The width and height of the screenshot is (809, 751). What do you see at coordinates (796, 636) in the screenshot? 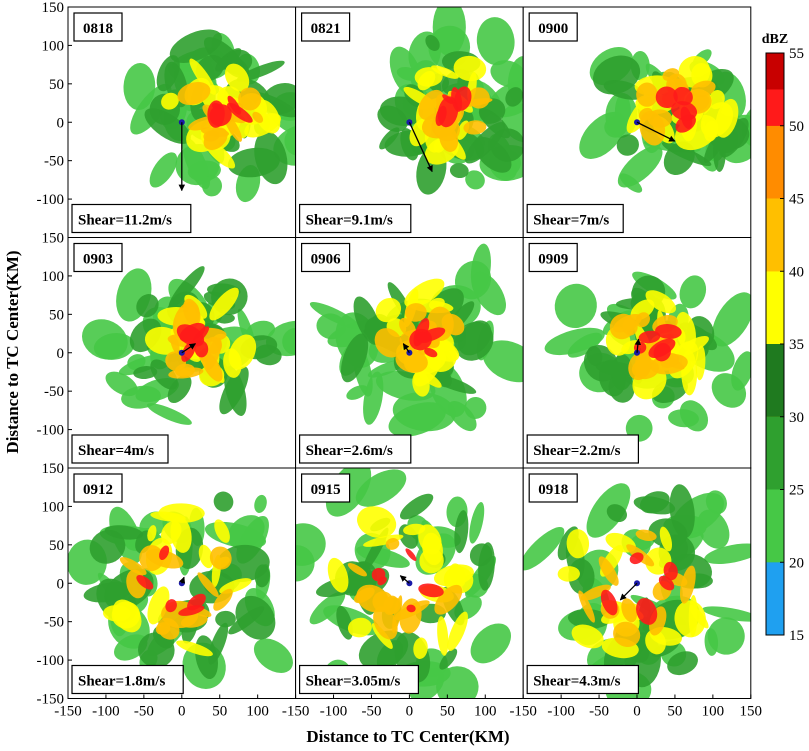
I see `colorbar-tick-label: 15` at bounding box center [796, 636].